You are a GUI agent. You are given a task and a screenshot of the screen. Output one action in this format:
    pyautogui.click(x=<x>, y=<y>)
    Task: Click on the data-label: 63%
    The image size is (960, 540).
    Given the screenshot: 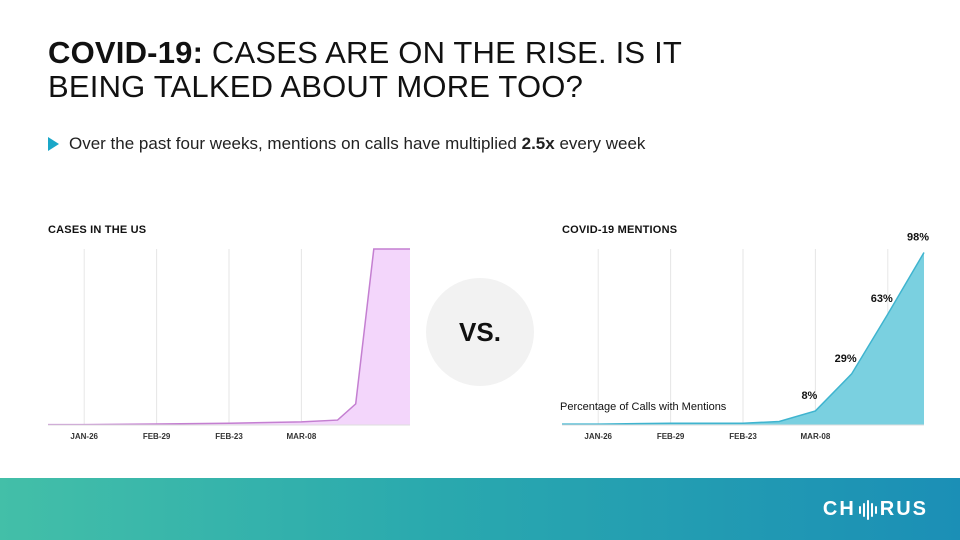 What is the action you would take?
    pyautogui.click(x=882, y=299)
    